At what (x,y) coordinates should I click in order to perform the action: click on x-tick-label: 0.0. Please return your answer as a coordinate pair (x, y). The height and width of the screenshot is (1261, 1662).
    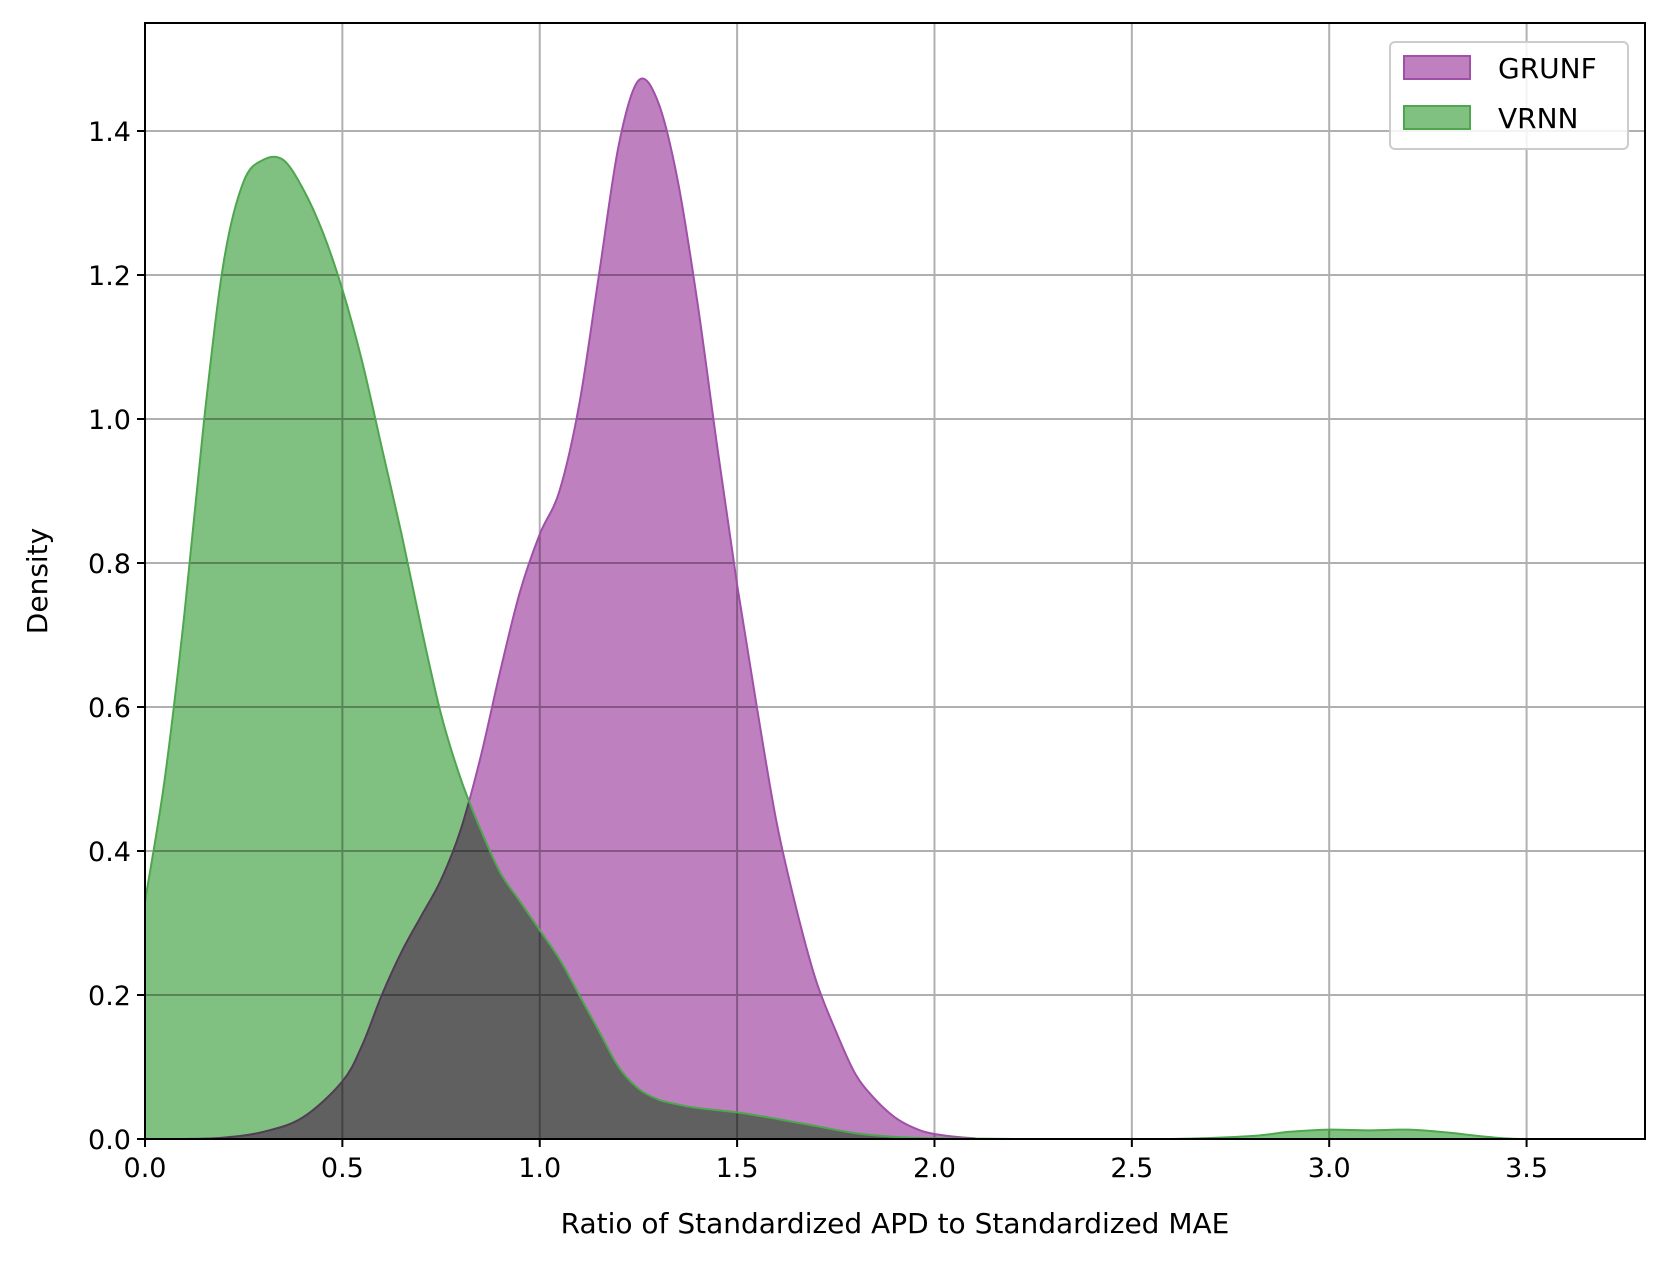
    Looking at the image, I should click on (145, 1168).